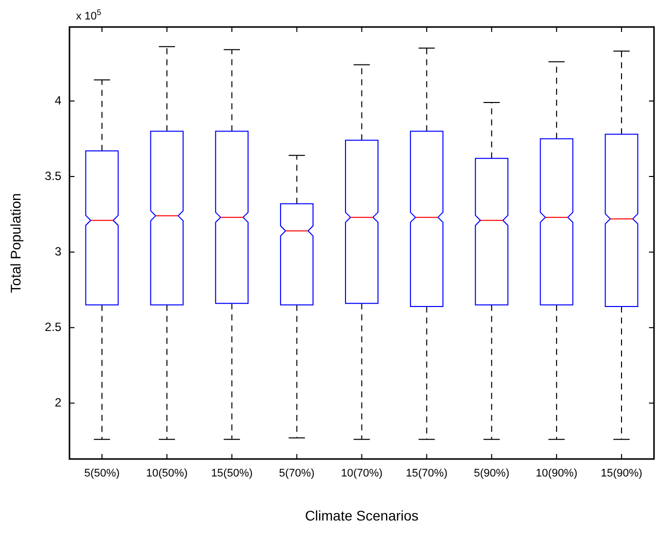 The width and height of the screenshot is (657, 533). I want to click on x-tick-label: 5(70%), so click(297, 474).